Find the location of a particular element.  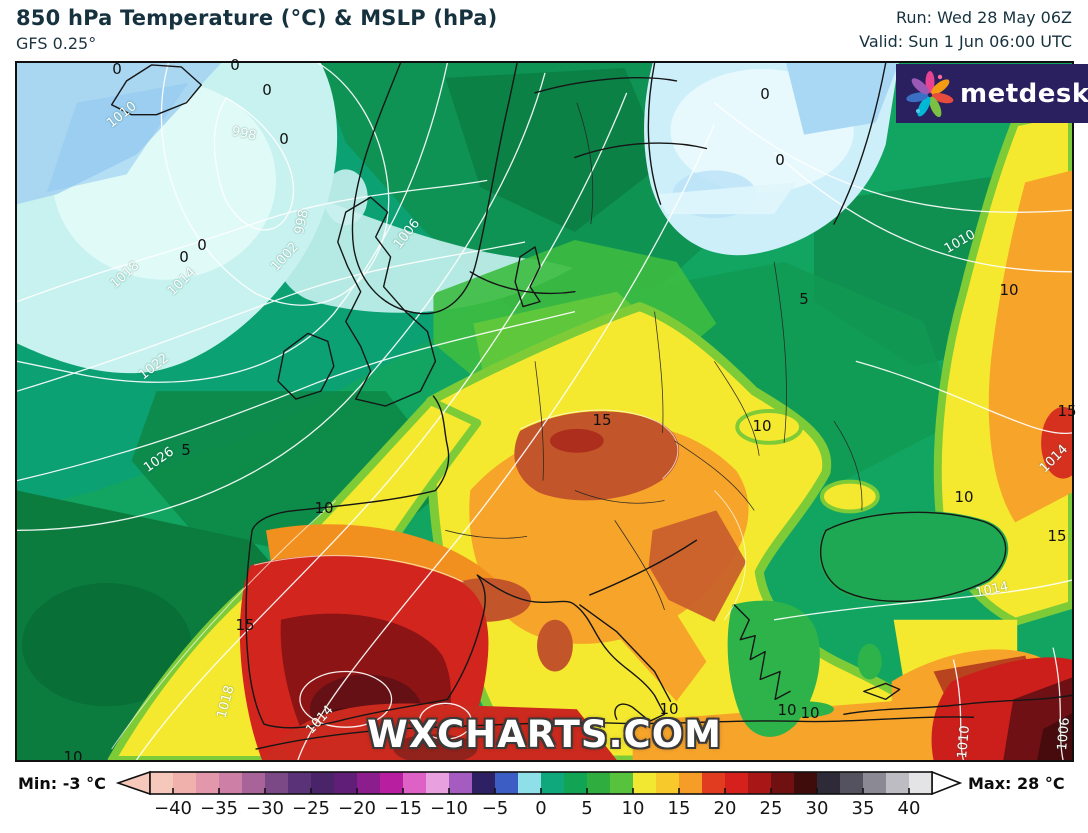

colorbar-tick-label: 5 is located at coordinates (587, 808).